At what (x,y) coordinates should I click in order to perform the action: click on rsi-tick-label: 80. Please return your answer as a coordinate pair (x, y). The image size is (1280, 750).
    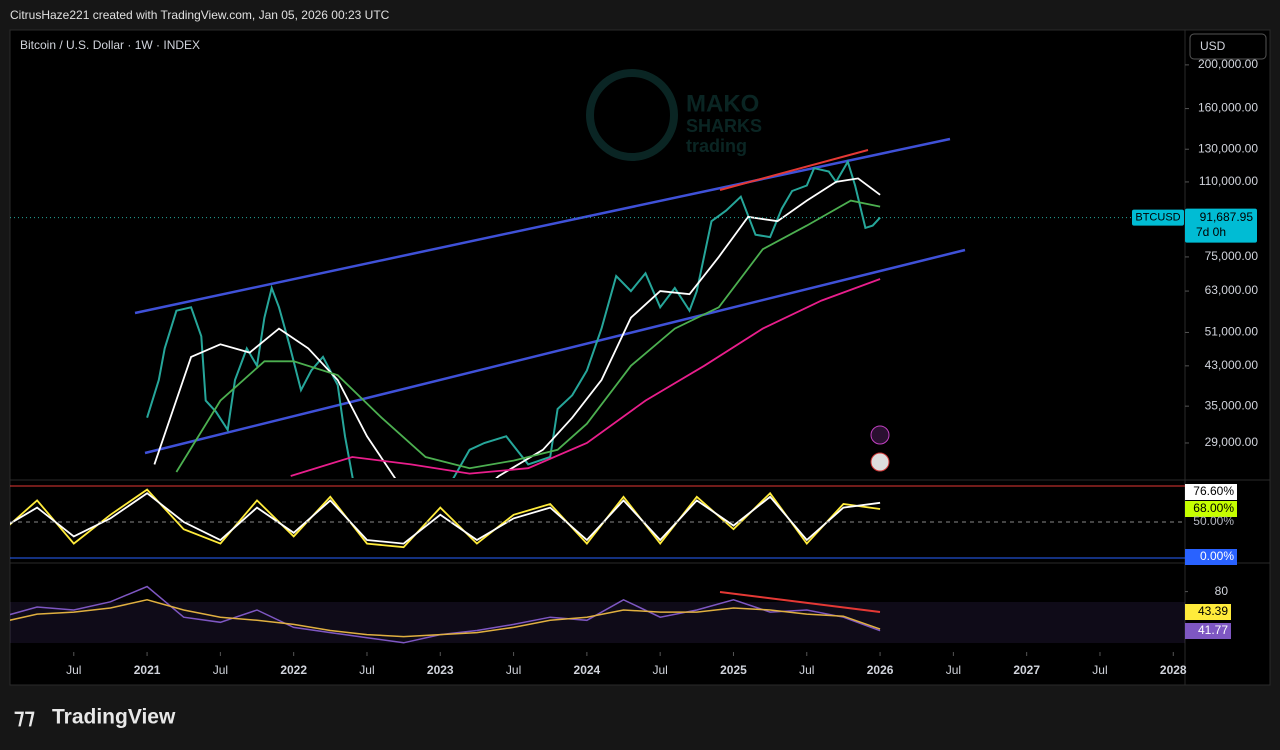
    Looking at the image, I should click on (1222, 591).